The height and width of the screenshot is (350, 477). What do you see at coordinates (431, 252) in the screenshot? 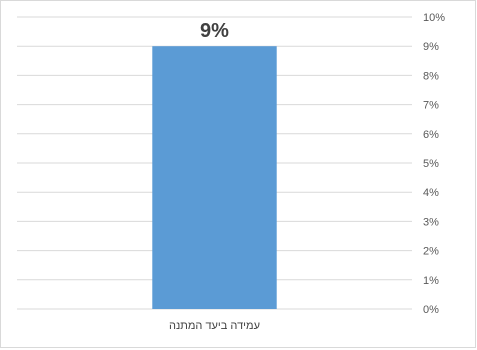
I see `y-tick-label: 2%` at bounding box center [431, 252].